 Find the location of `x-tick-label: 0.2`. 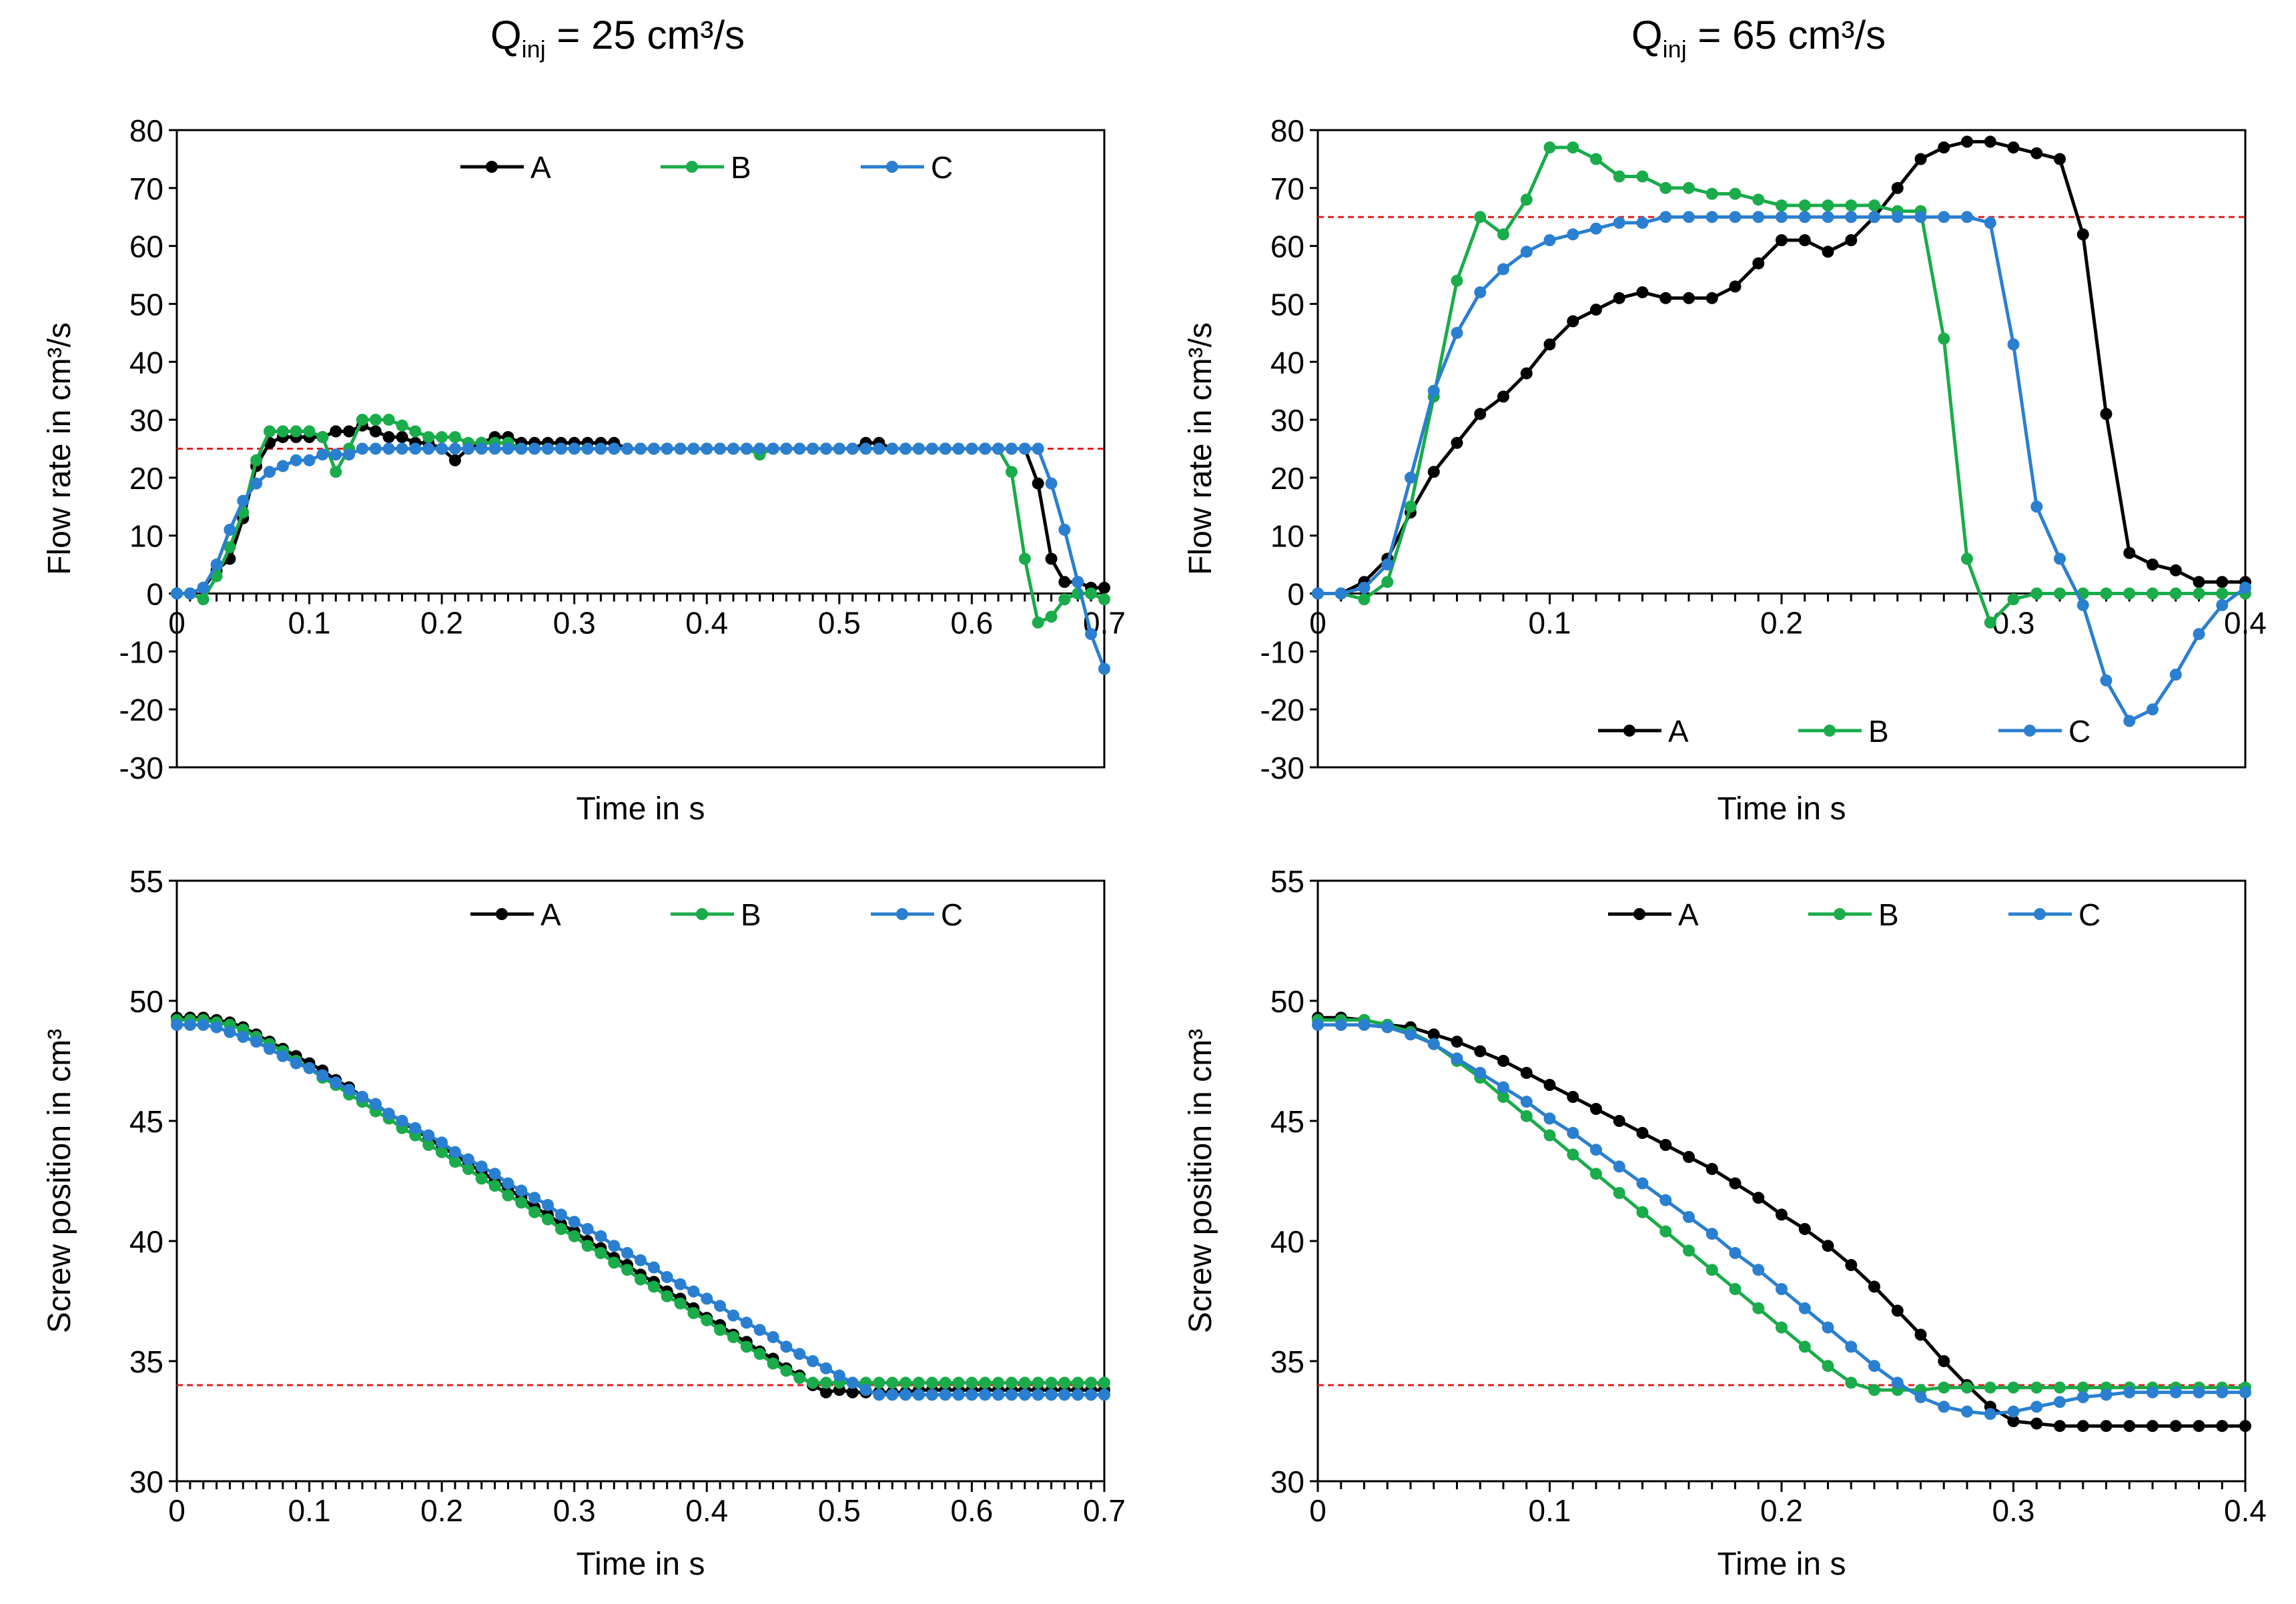

x-tick-label: 0.2 is located at coordinates (441, 623).